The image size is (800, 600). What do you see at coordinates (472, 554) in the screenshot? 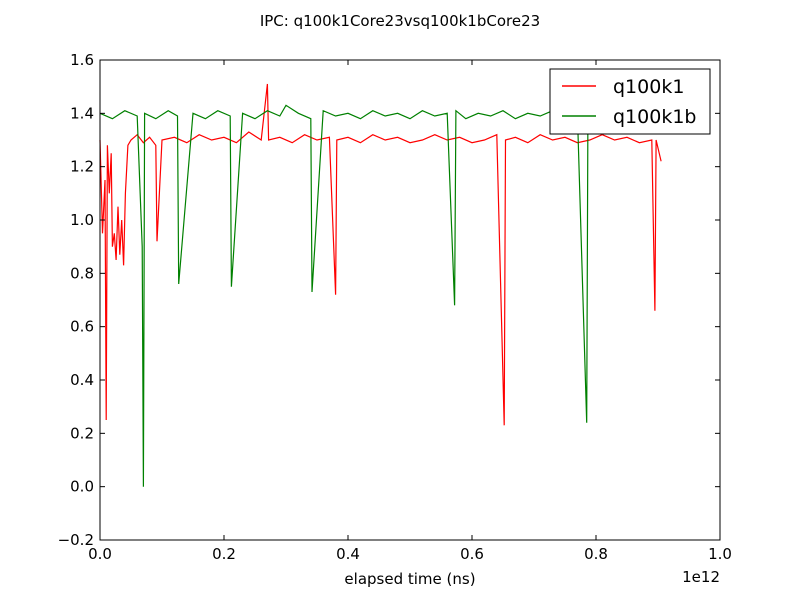
I see `x-tick-label: 0.6` at bounding box center [472, 554].